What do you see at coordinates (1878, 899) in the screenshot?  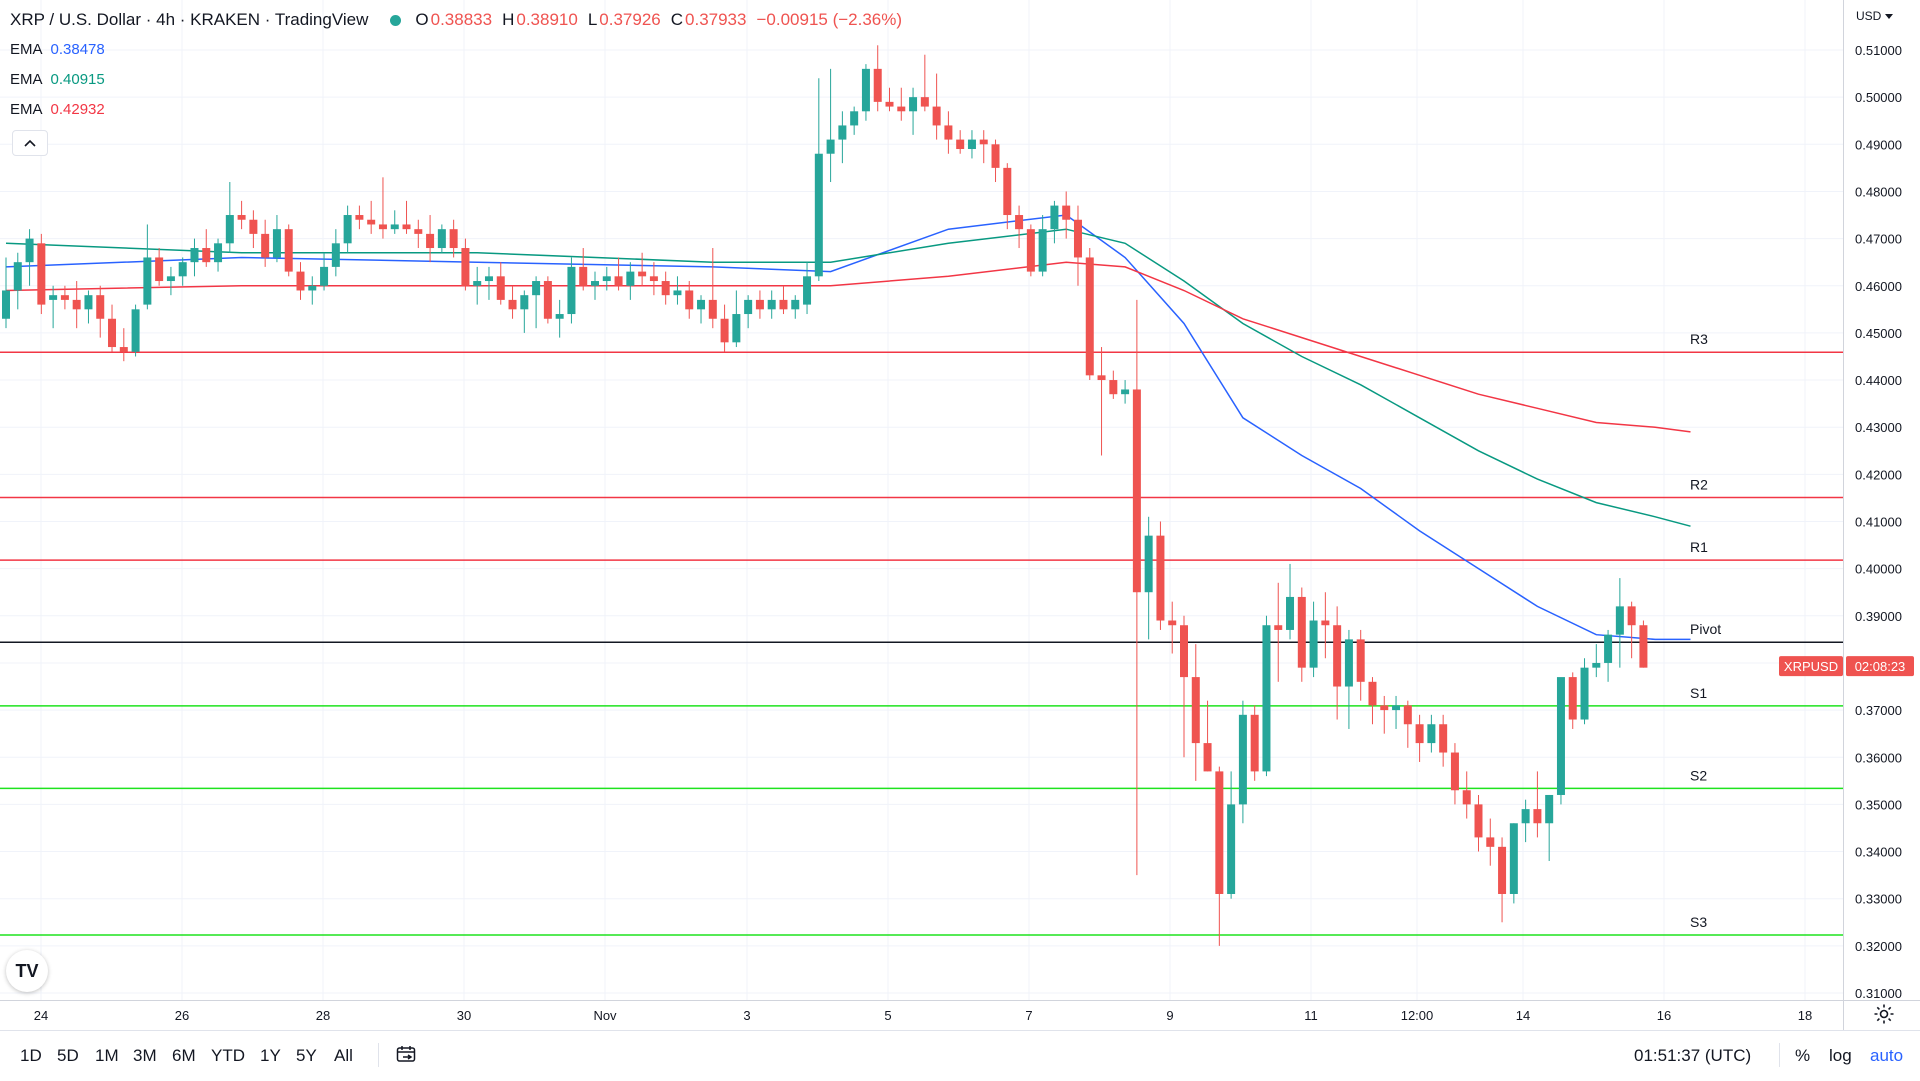 I see `y-tick-label: 0.33000` at bounding box center [1878, 899].